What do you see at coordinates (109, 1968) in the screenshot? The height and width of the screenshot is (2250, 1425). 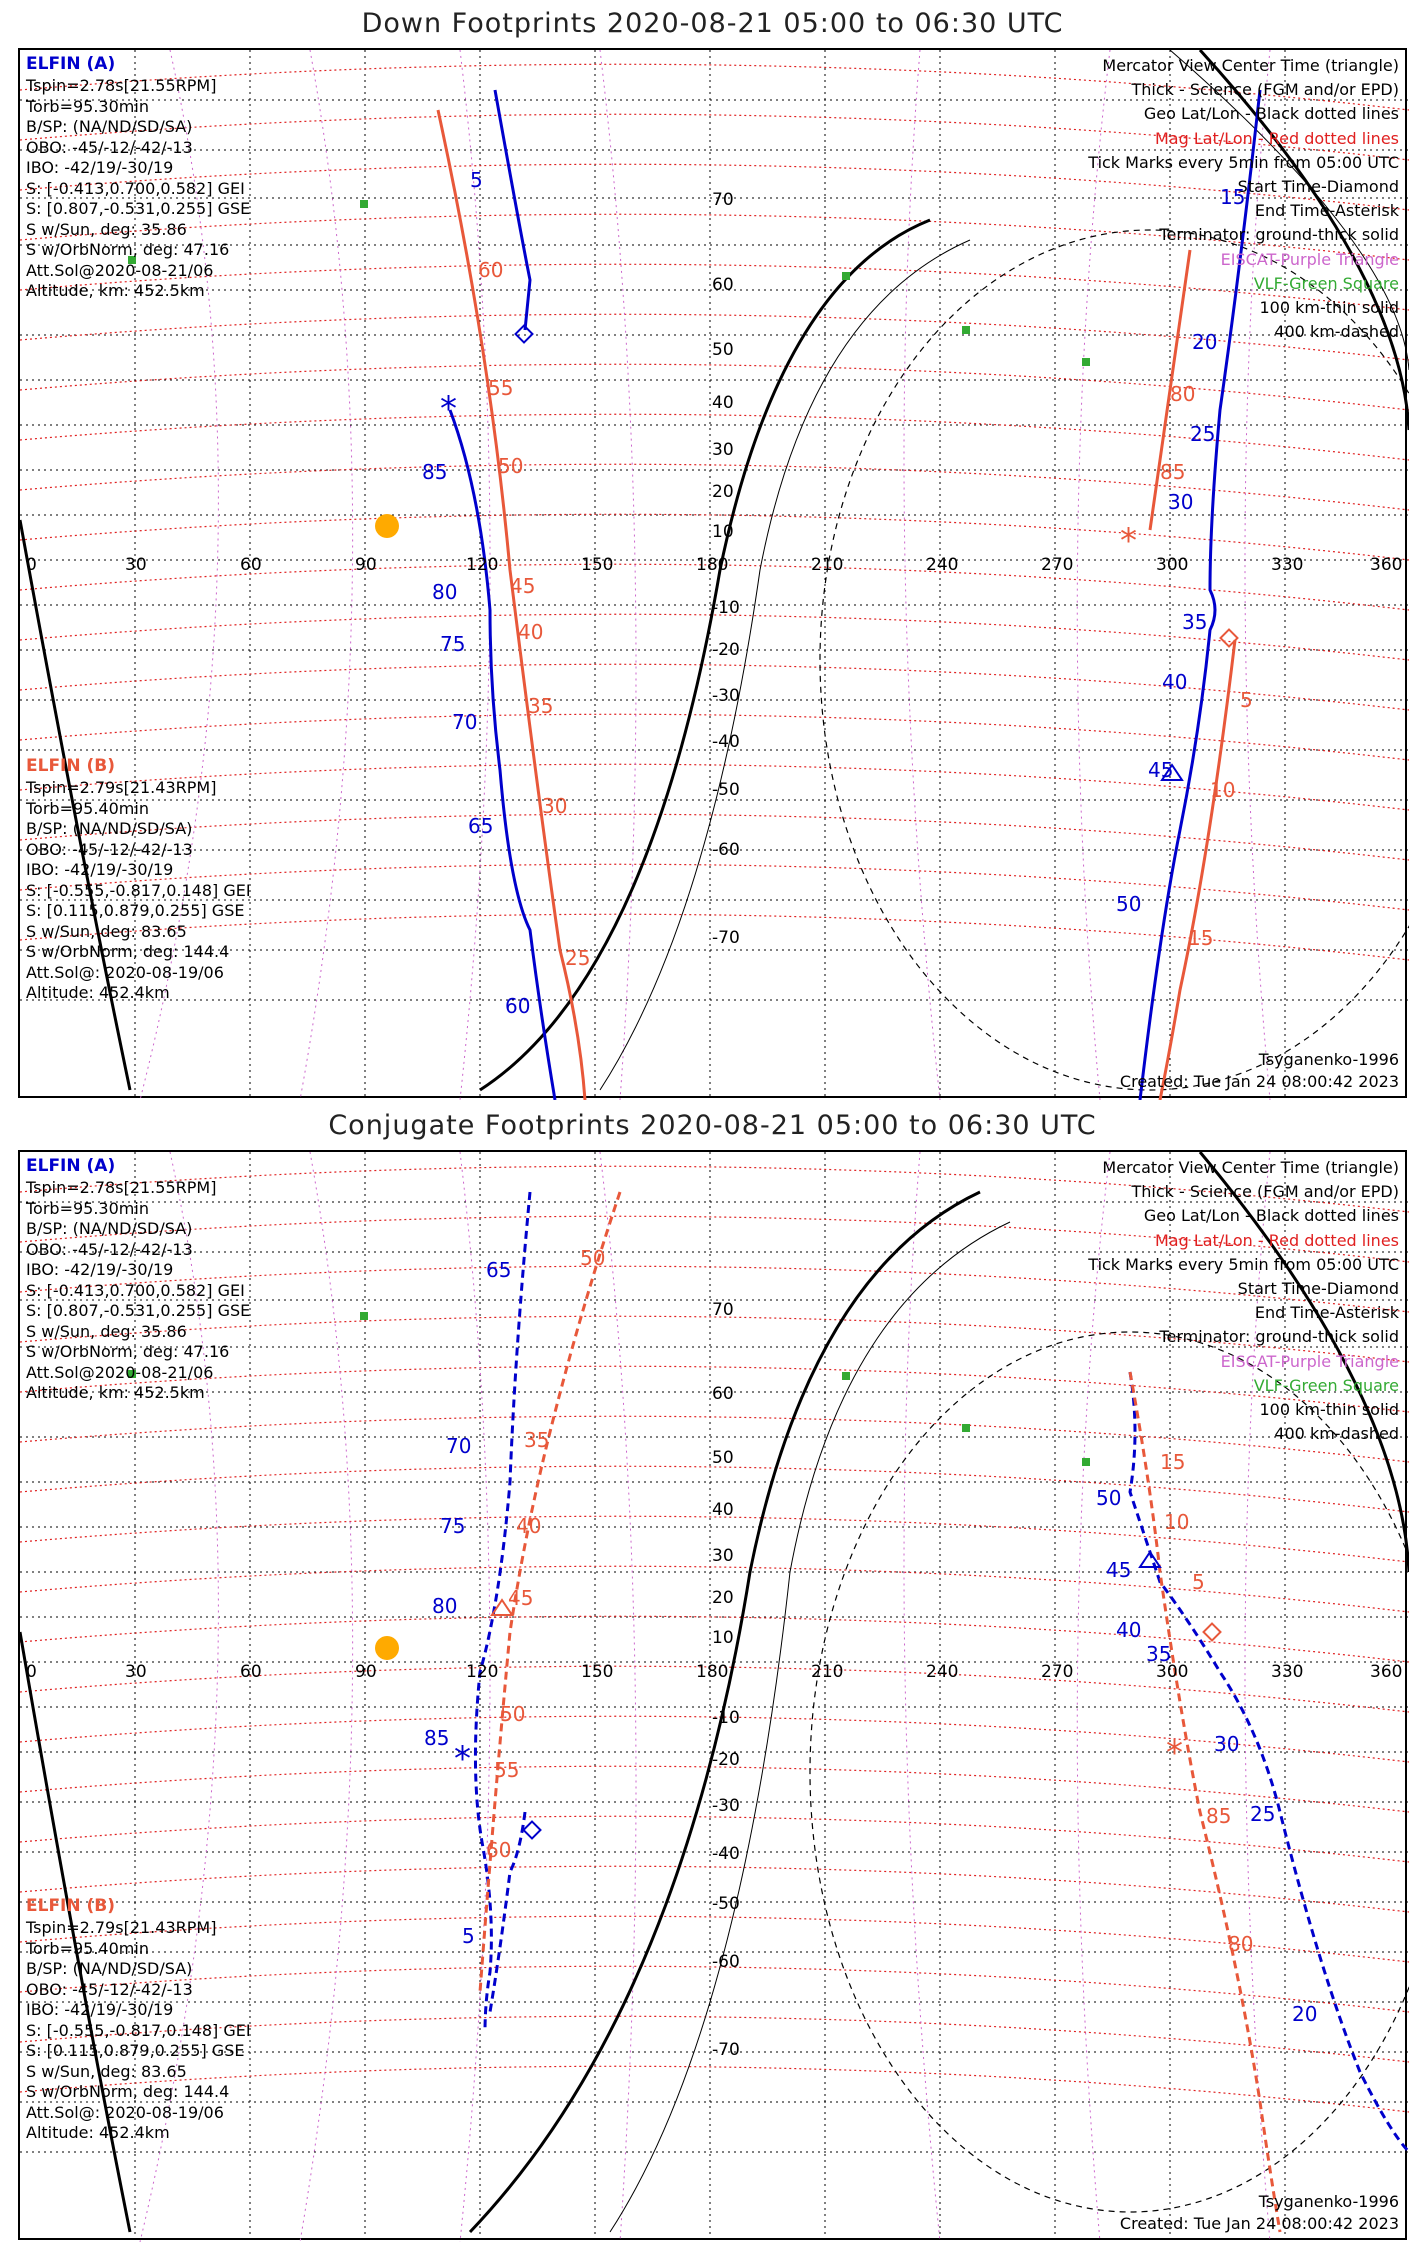 I see `probe-b-param: B/SP: (NA/ND/SD/SA)` at bounding box center [109, 1968].